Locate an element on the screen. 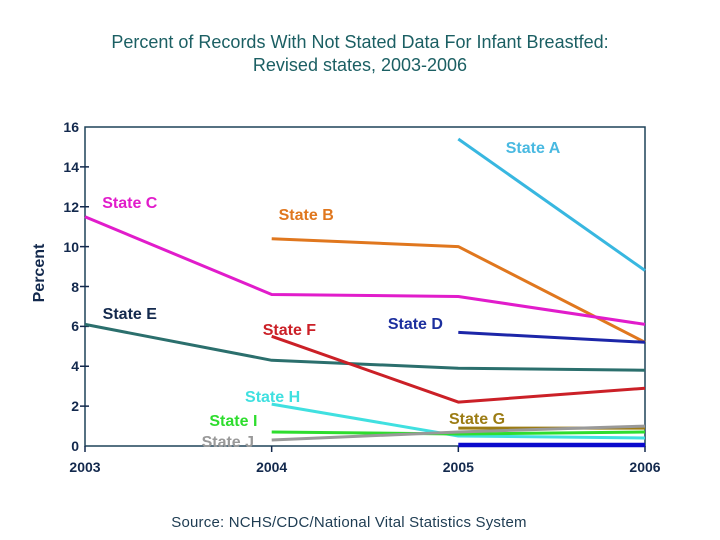  series-label-state-g: State G is located at coordinates (477, 420).